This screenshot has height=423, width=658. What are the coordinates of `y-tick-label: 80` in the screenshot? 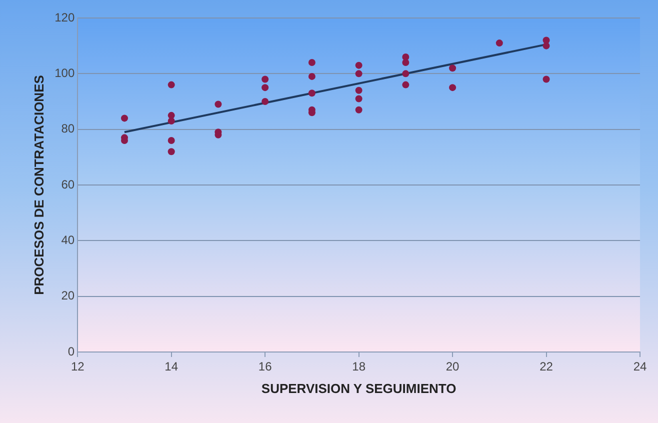 It's located at (68, 129).